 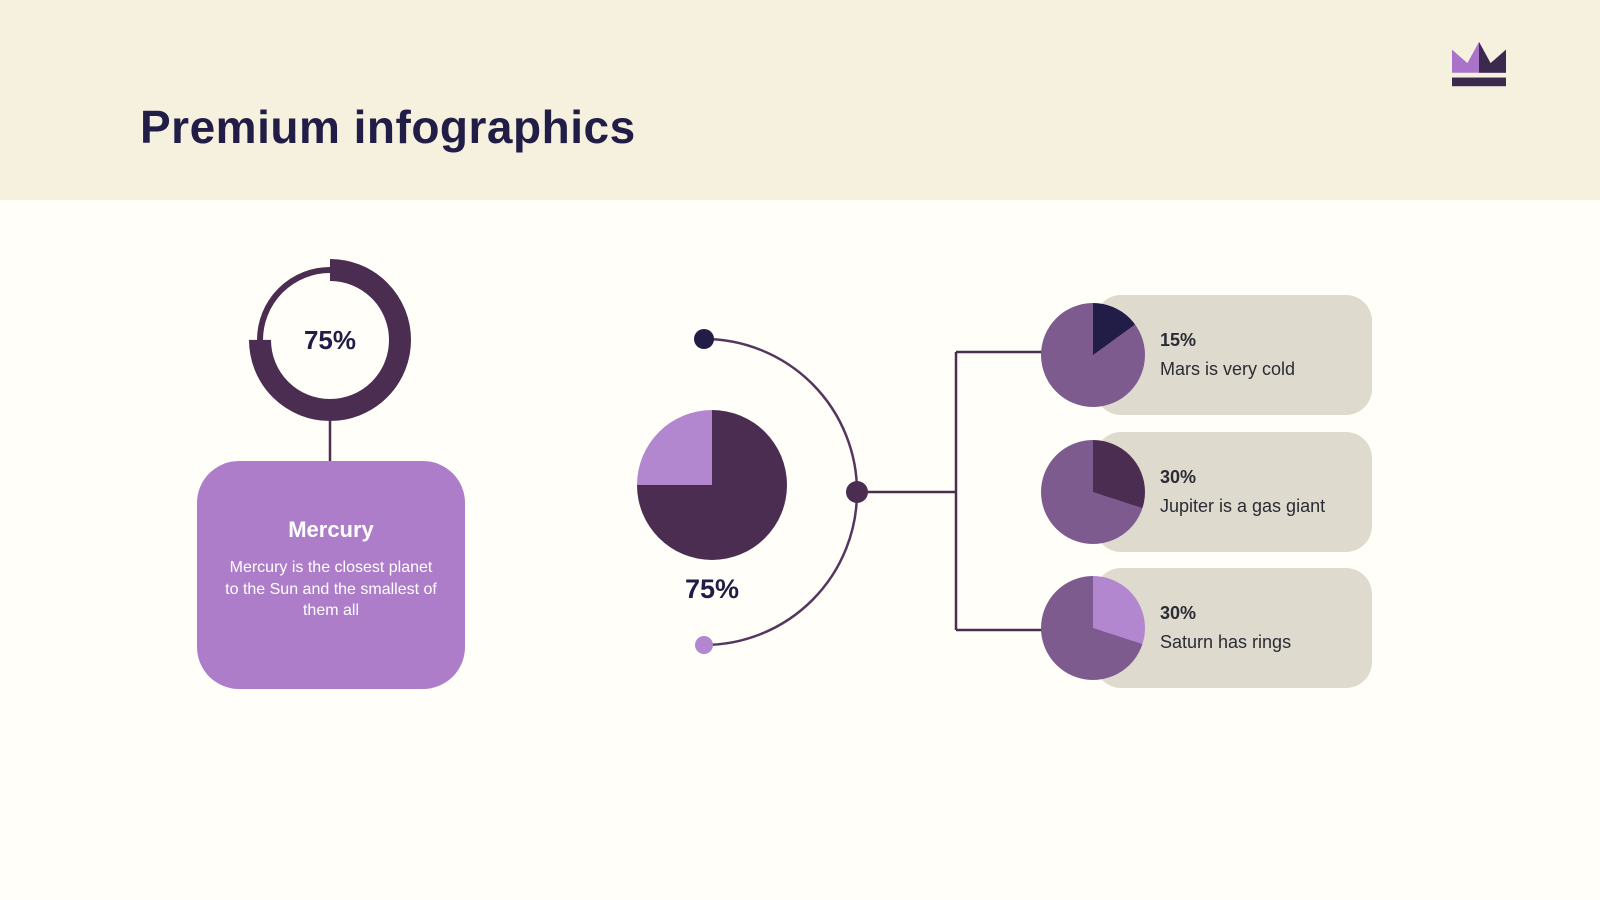 I want to click on jupiter-pie-chart, so click(x=1093, y=492).